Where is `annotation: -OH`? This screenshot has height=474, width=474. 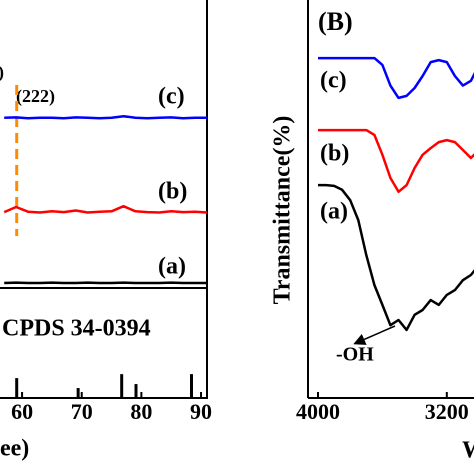 annotation: -OH is located at coordinates (355, 355).